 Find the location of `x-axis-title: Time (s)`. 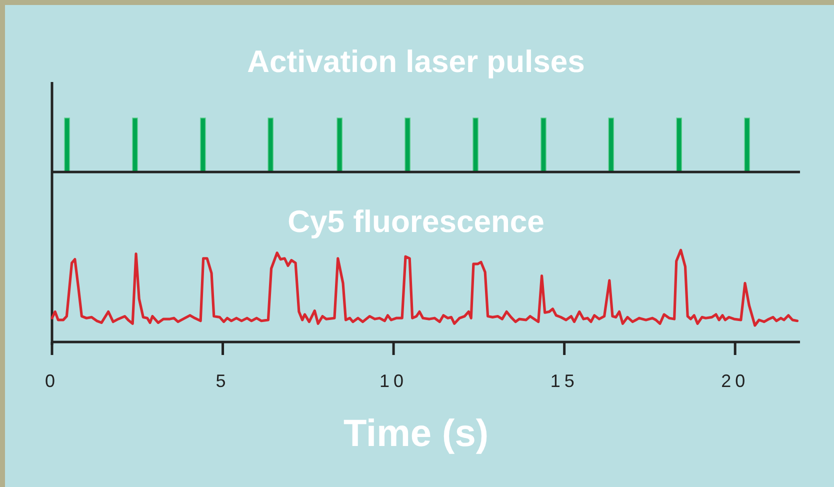

x-axis-title: Time (s) is located at coordinates (416, 434).